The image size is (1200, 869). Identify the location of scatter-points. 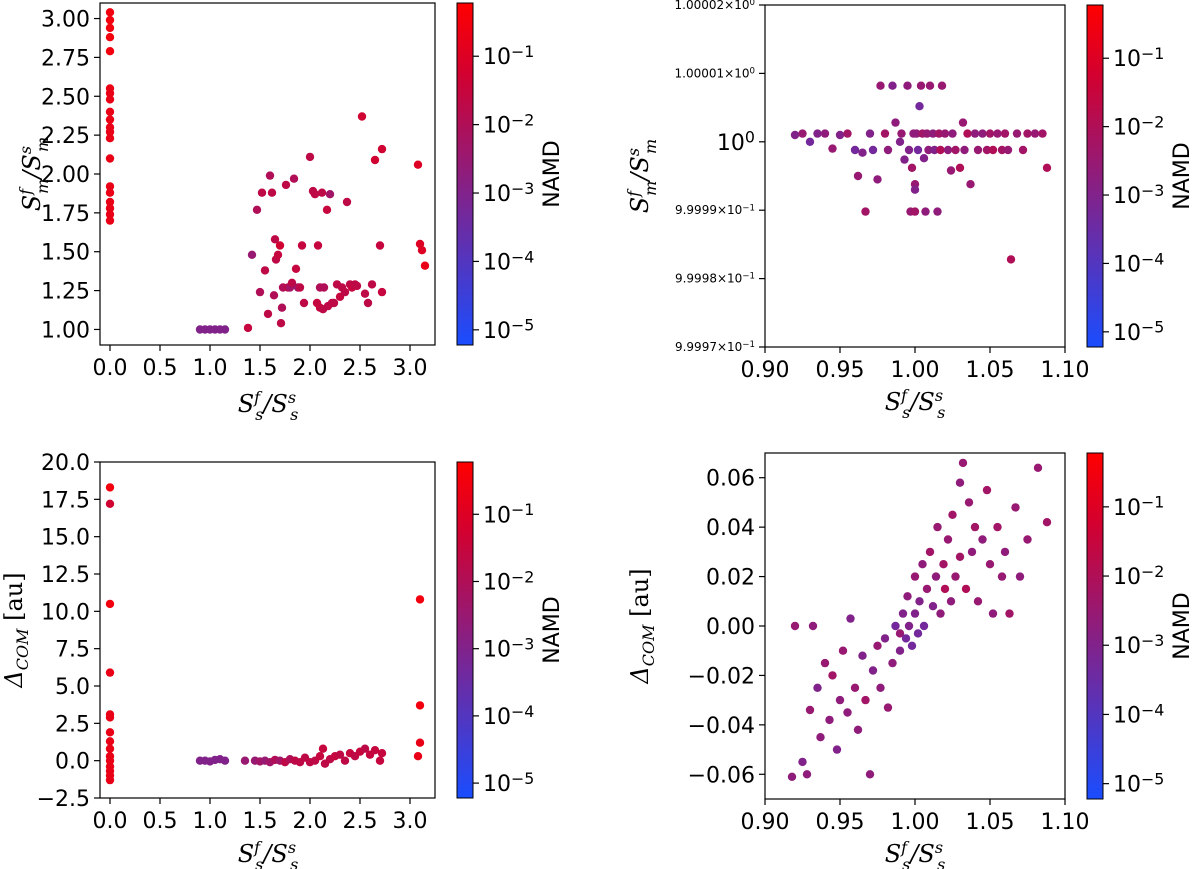
(265, 634).